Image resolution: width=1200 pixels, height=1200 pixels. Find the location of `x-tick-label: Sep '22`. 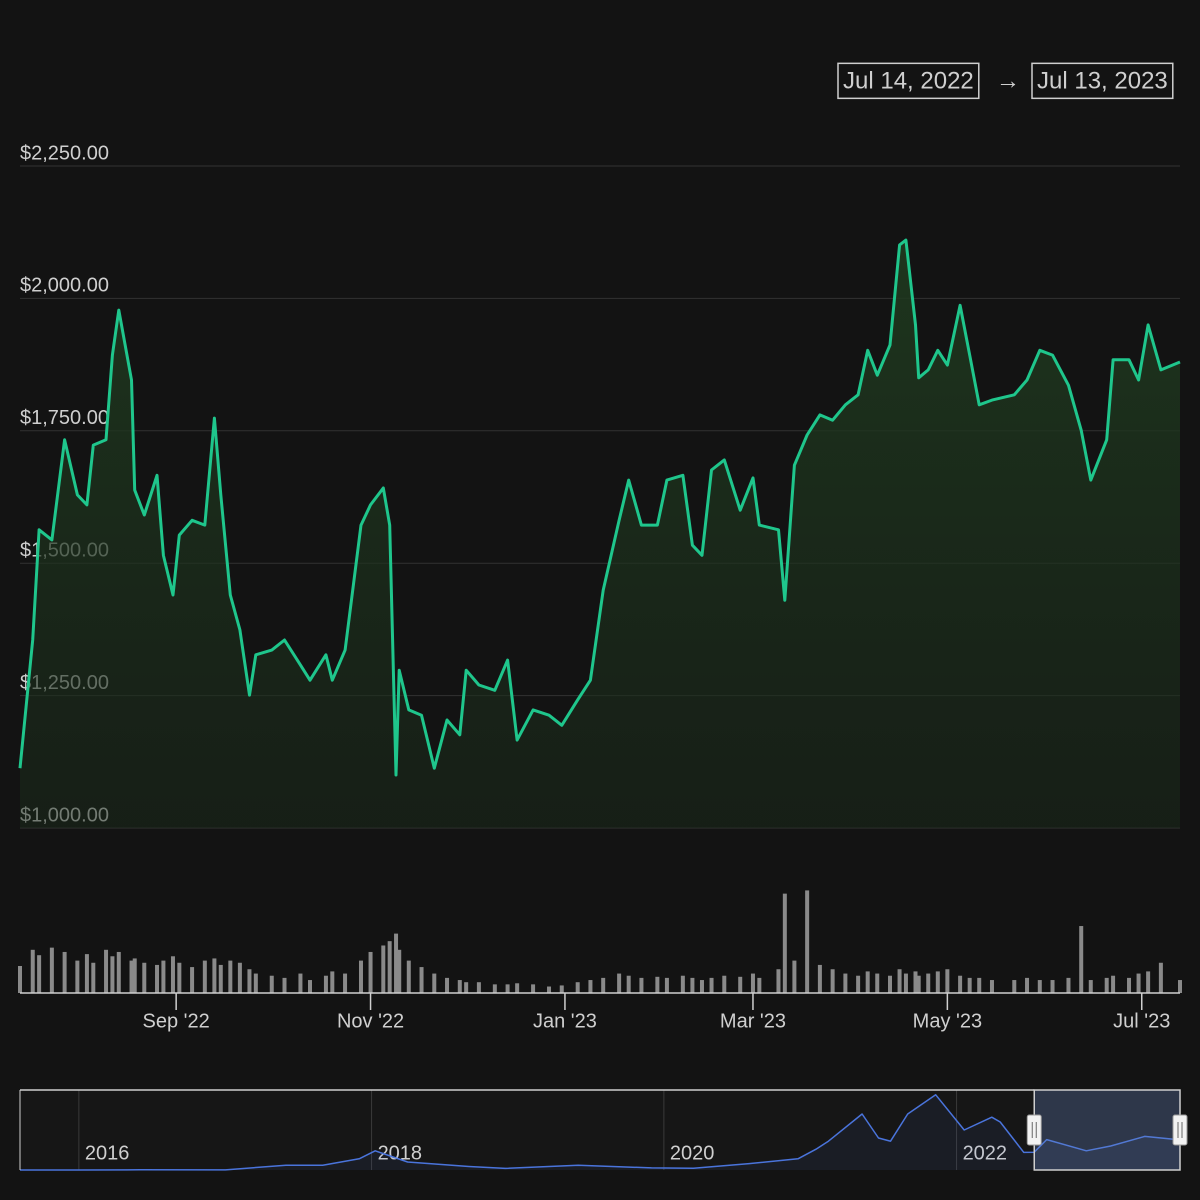

x-tick-label: Sep '22 is located at coordinates (176, 1021).